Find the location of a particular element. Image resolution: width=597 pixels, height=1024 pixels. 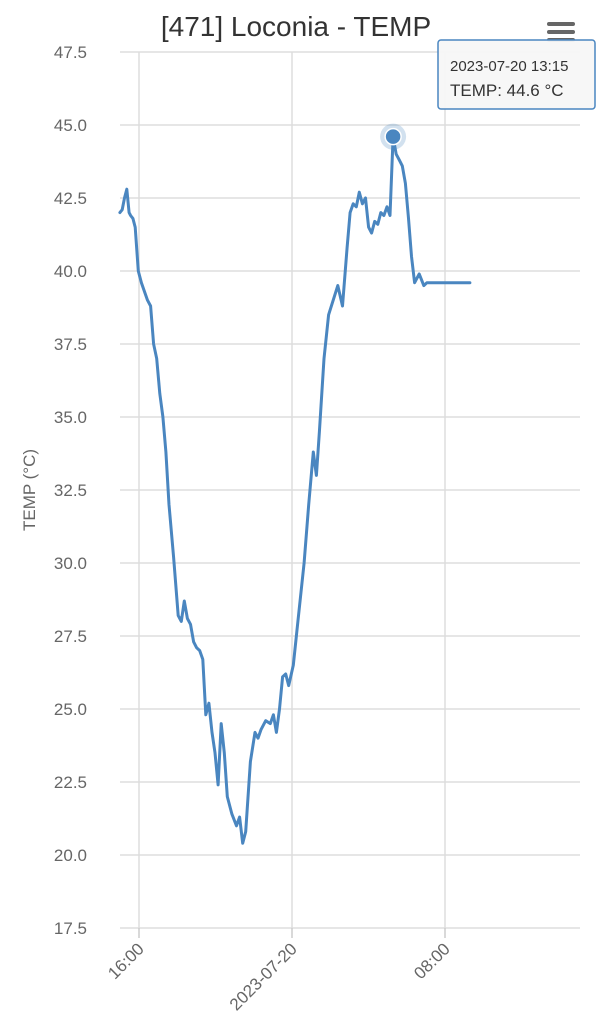

y-tick-label: 42.5 is located at coordinates (70, 198).